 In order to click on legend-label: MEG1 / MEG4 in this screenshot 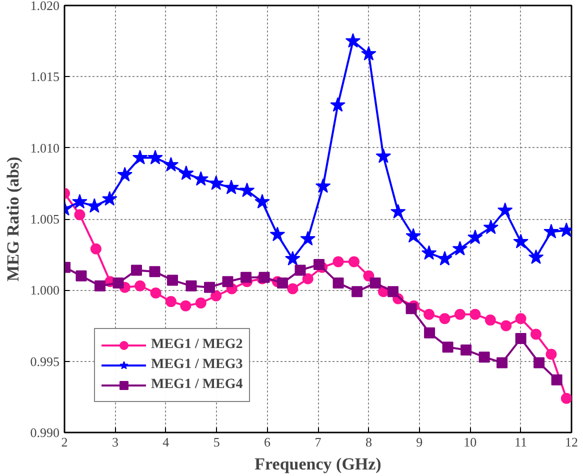, I will do `click(197, 385)`.